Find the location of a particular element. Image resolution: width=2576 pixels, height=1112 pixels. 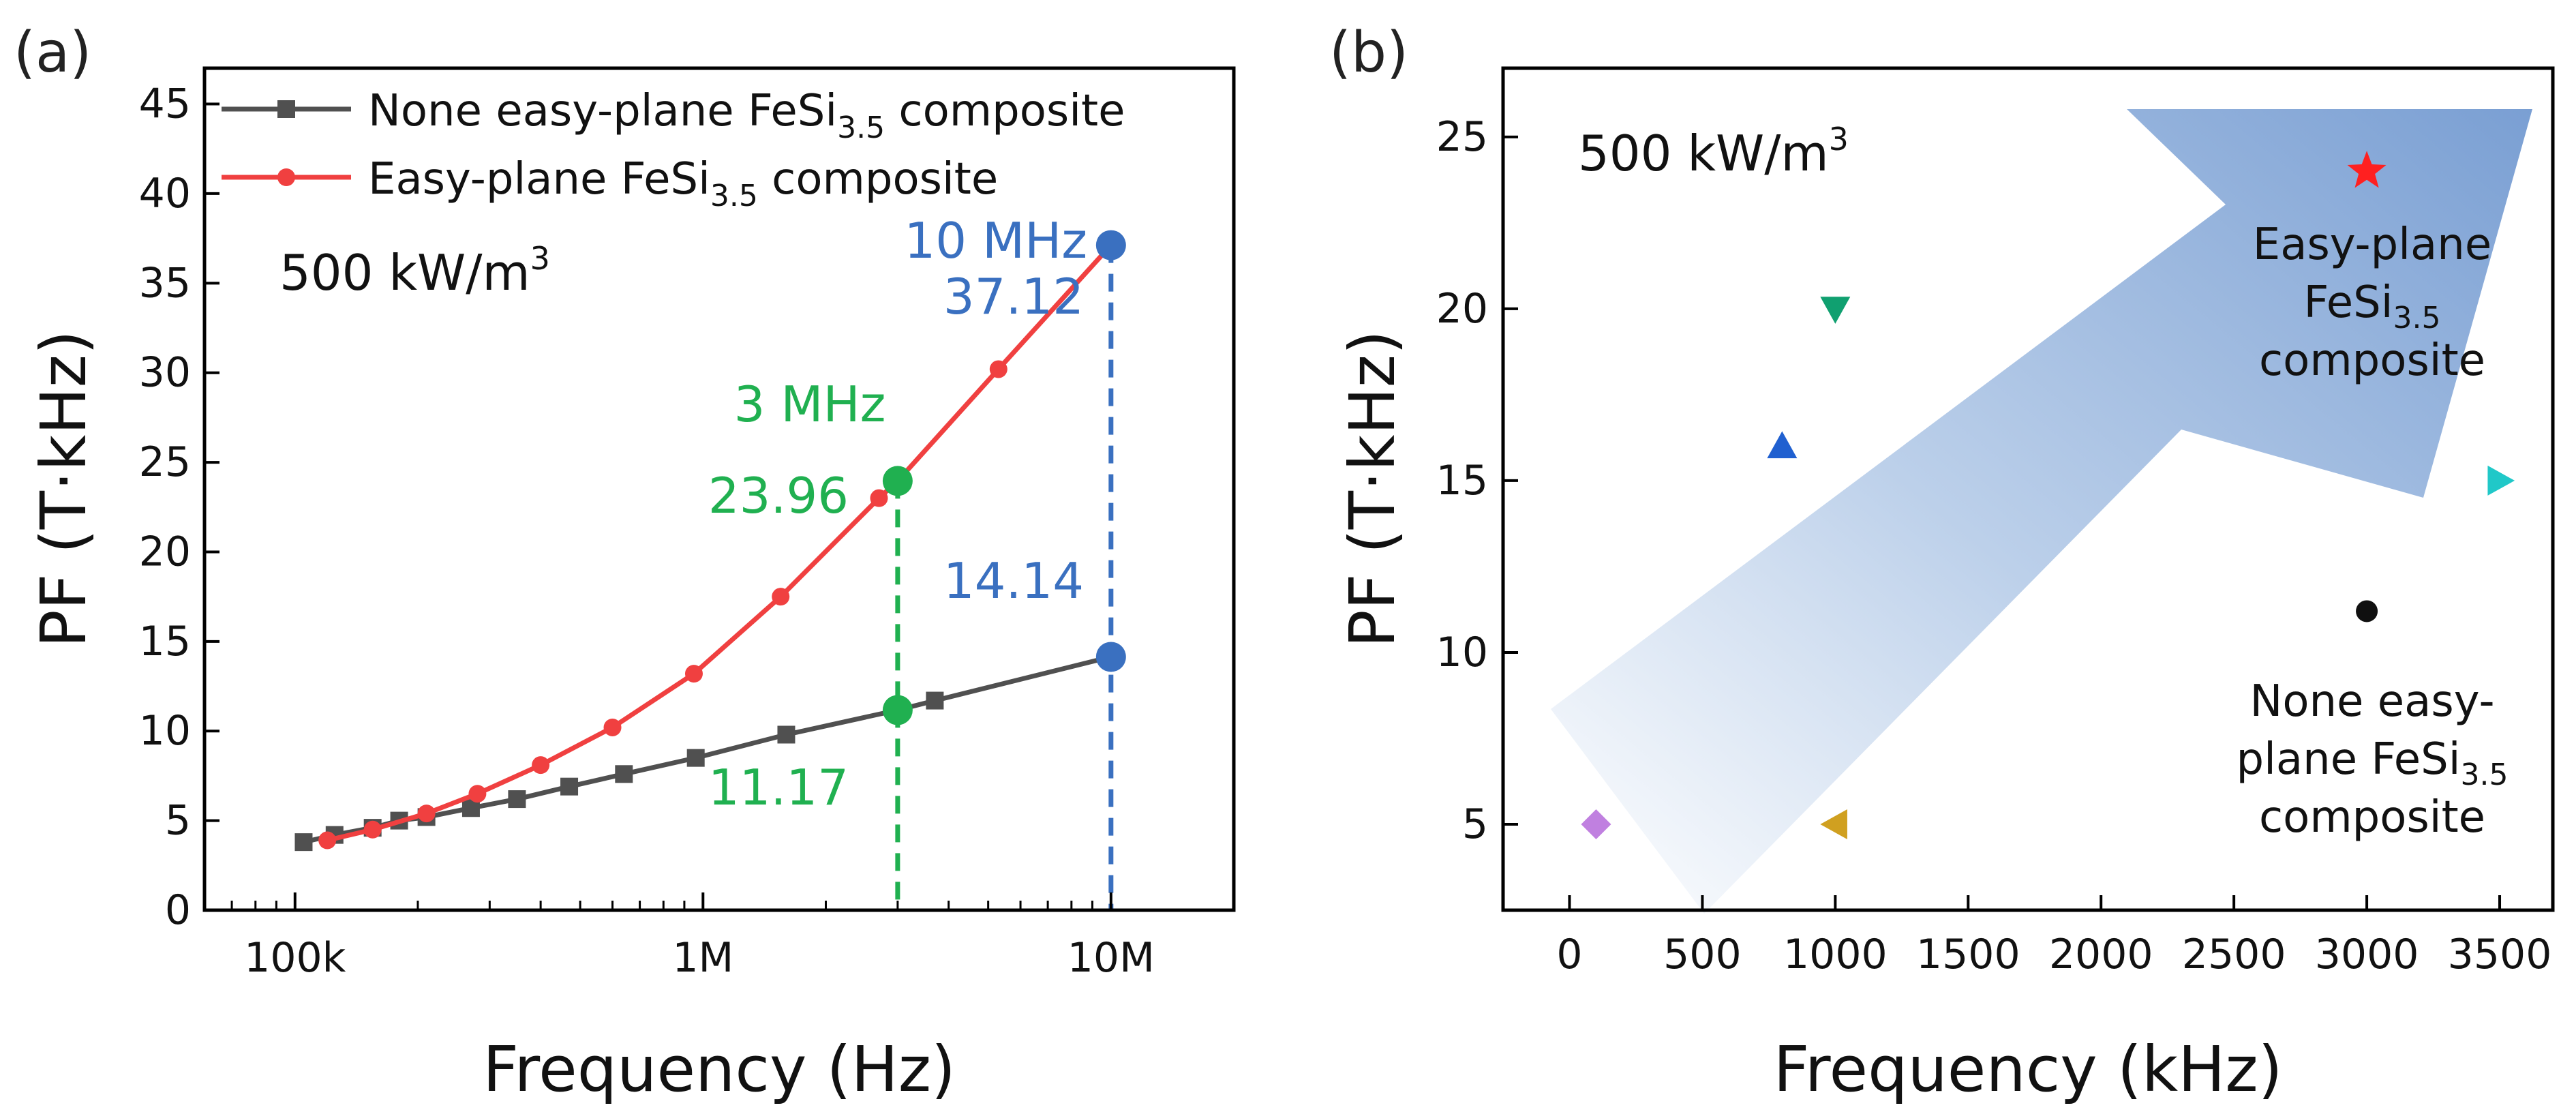

value-label: 11.17 is located at coordinates (779, 787).